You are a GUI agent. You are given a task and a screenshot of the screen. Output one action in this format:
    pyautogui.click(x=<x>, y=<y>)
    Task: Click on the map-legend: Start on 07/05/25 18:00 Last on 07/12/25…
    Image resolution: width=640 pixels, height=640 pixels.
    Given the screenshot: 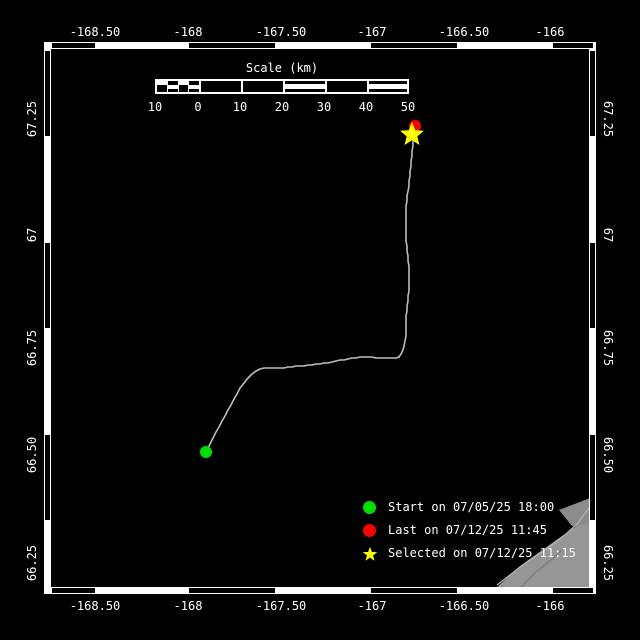 What is the action you would take?
    pyautogui.click(x=477, y=530)
    